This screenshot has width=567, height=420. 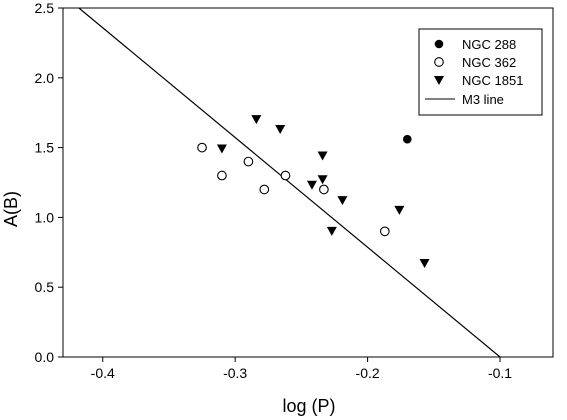 What do you see at coordinates (483, 99) in the screenshot?
I see `legend-label-m3-line: M3 line` at bounding box center [483, 99].